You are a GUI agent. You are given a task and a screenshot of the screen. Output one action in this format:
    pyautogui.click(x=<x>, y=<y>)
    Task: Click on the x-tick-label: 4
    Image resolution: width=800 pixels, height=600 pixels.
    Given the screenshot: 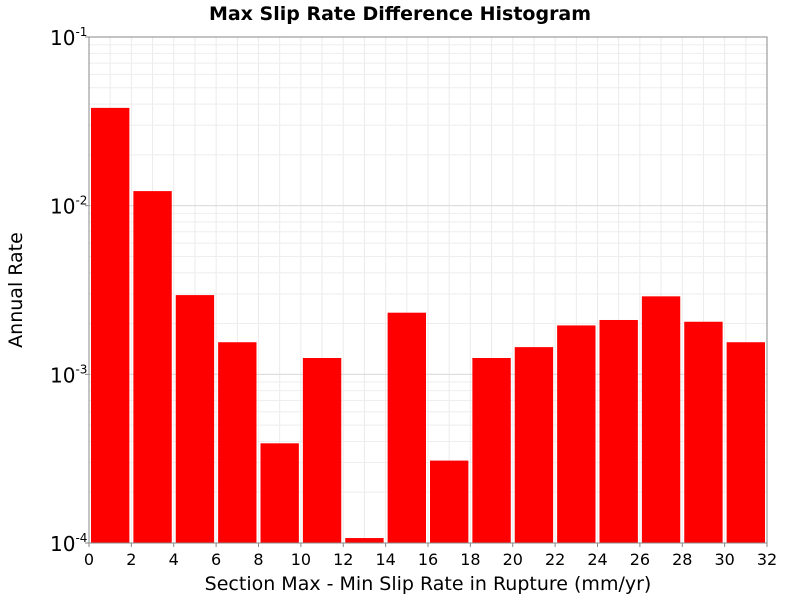 What is the action you would take?
    pyautogui.click(x=174, y=559)
    